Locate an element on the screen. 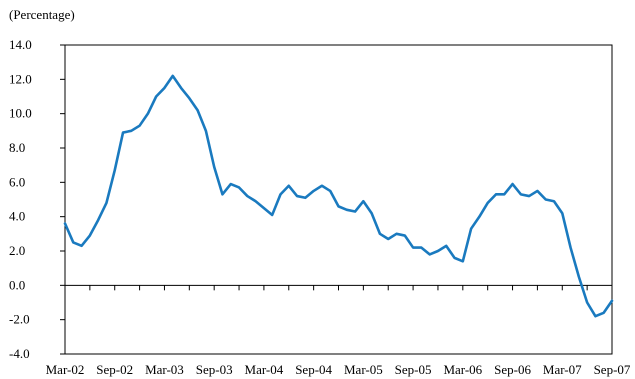  x-tick-label: Mar-05 is located at coordinates (363, 369).